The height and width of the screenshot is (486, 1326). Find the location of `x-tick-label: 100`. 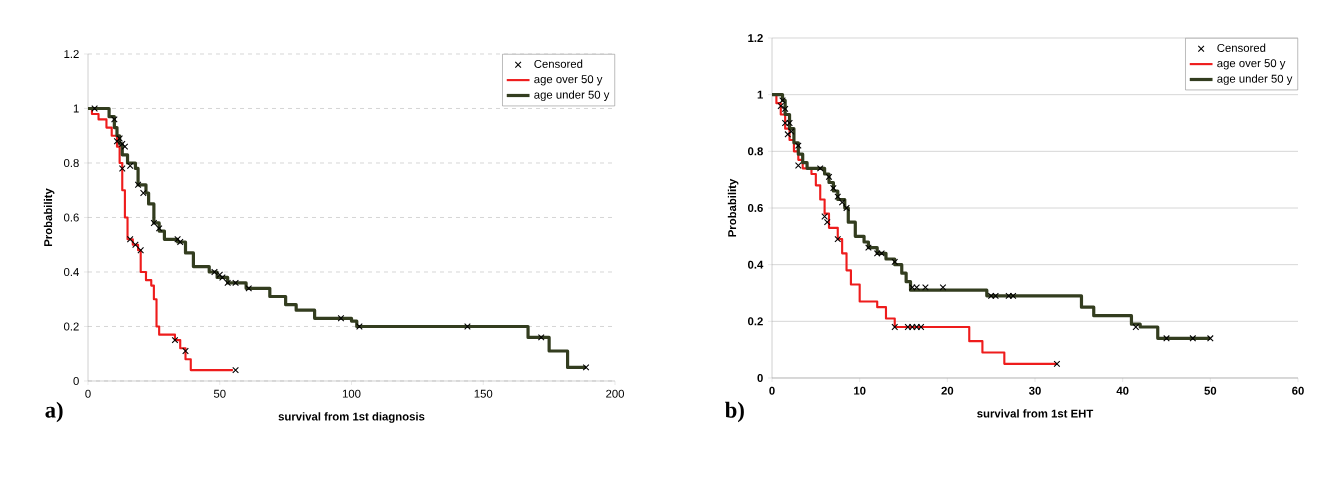

x-tick-label: 100 is located at coordinates (351, 393).